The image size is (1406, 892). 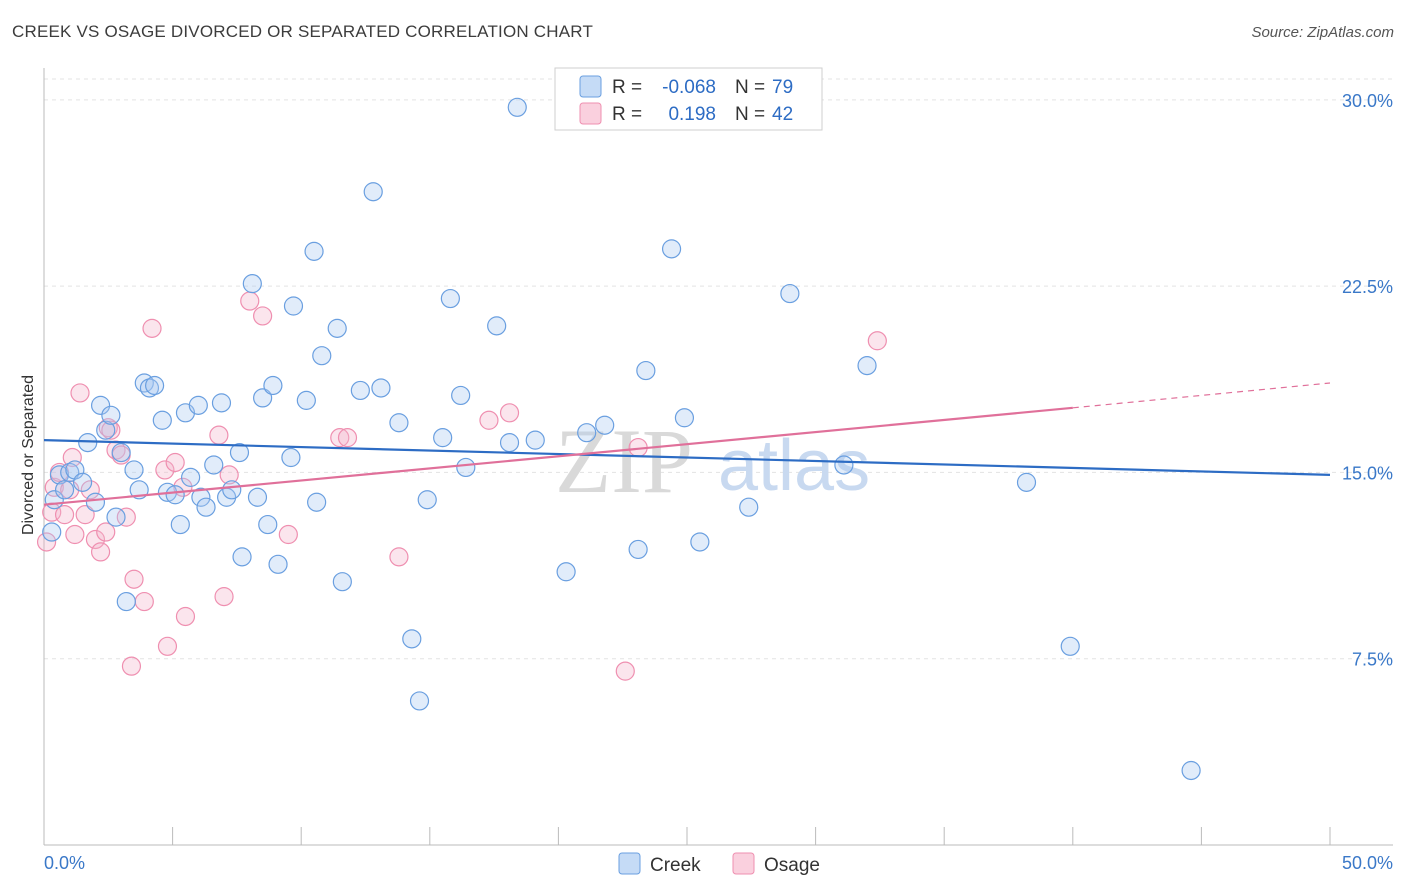 What do you see at coordinates (719, 864) in the screenshot?
I see `bottom-legend: Creek Osage` at bounding box center [719, 864].